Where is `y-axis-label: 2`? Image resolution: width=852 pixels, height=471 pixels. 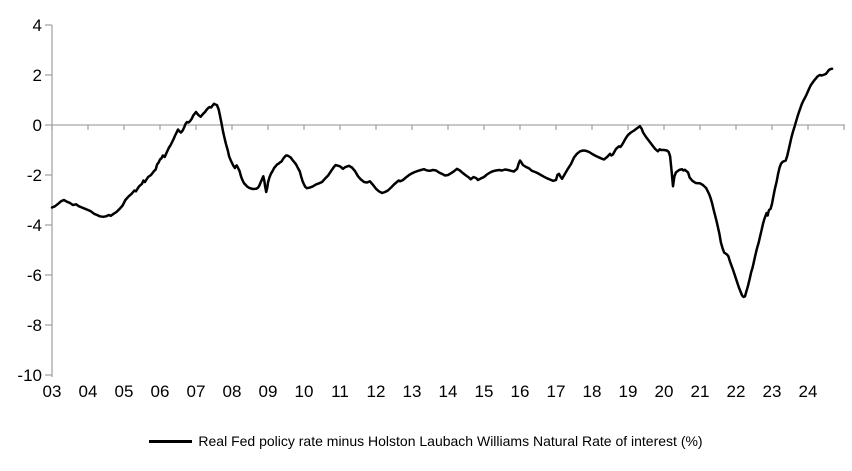
y-axis-label: 2 is located at coordinates (37, 75).